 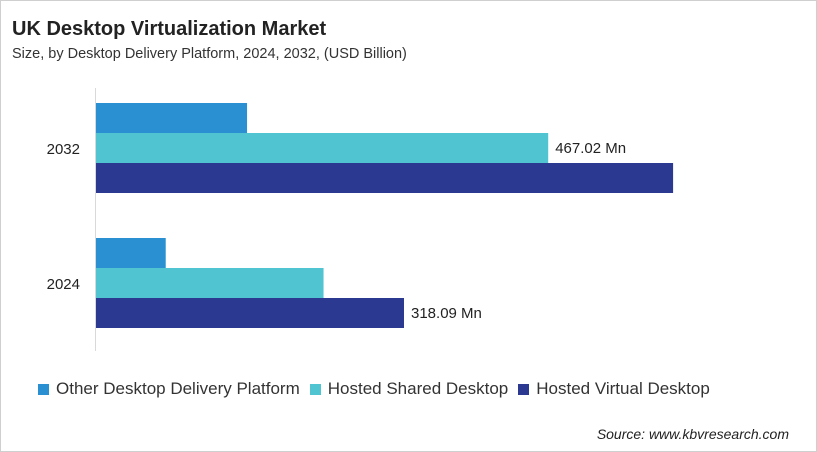 What do you see at coordinates (418, 388) in the screenshot?
I see `legend-label: Hosted Shared Desktop` at bounding box center [418, 388].